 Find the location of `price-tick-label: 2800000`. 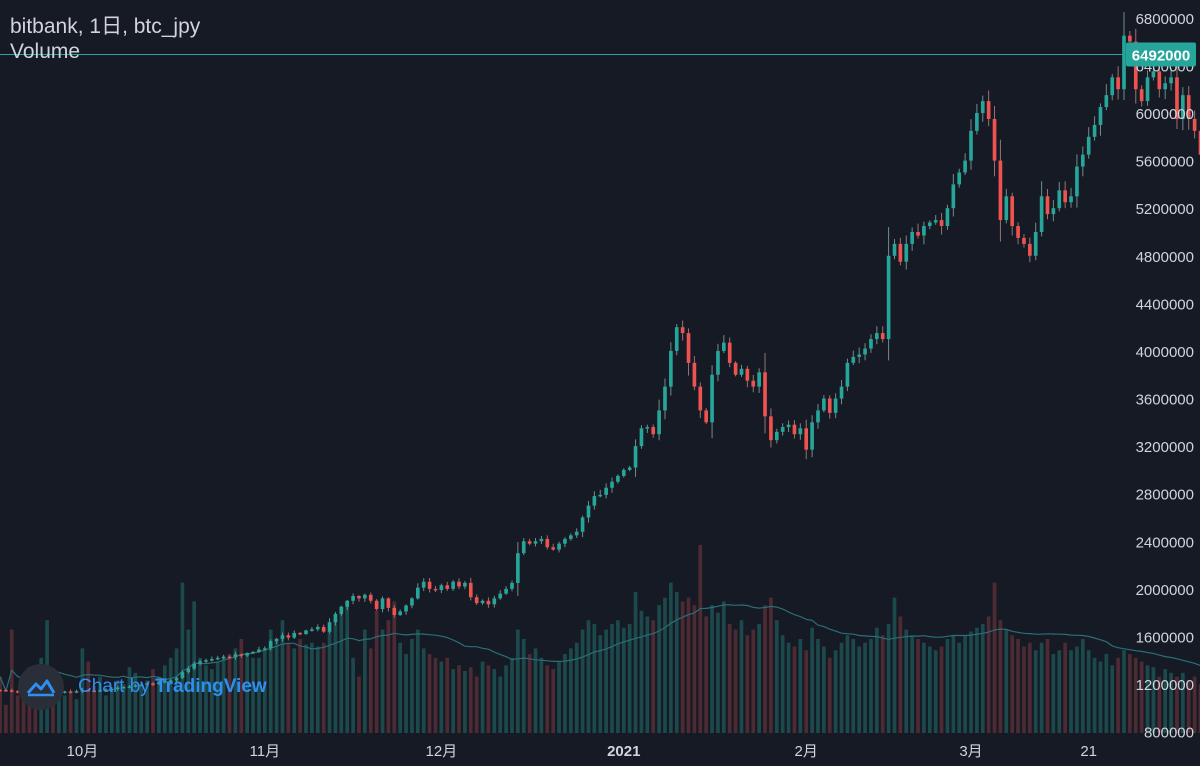

price-tick-label: 2800000 is located at coordinates (1165, 495).